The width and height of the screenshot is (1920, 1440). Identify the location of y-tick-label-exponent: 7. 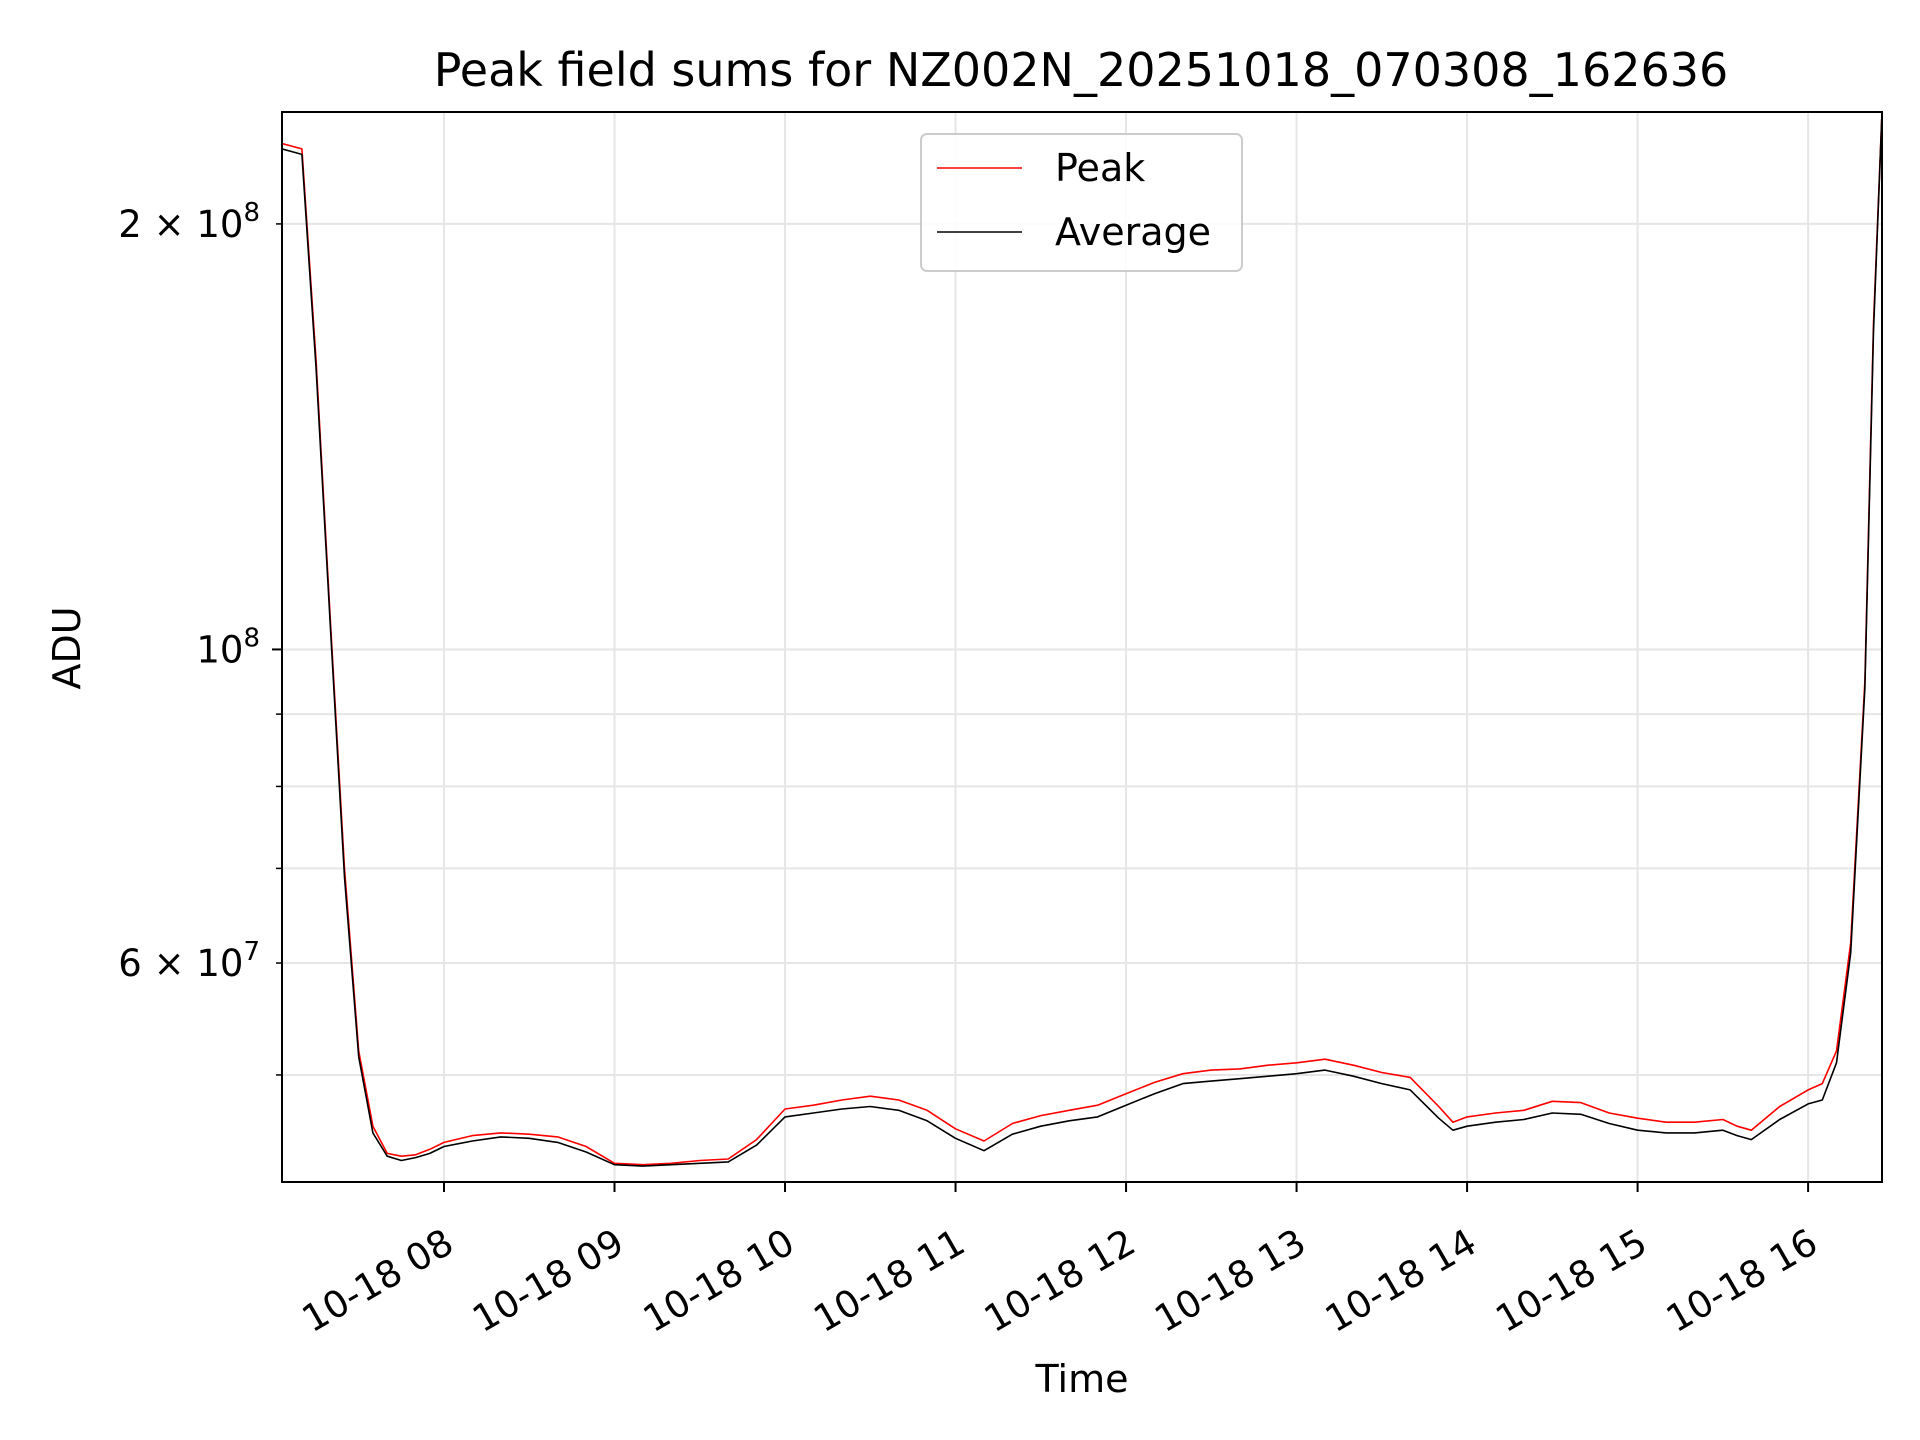
(251, 952).